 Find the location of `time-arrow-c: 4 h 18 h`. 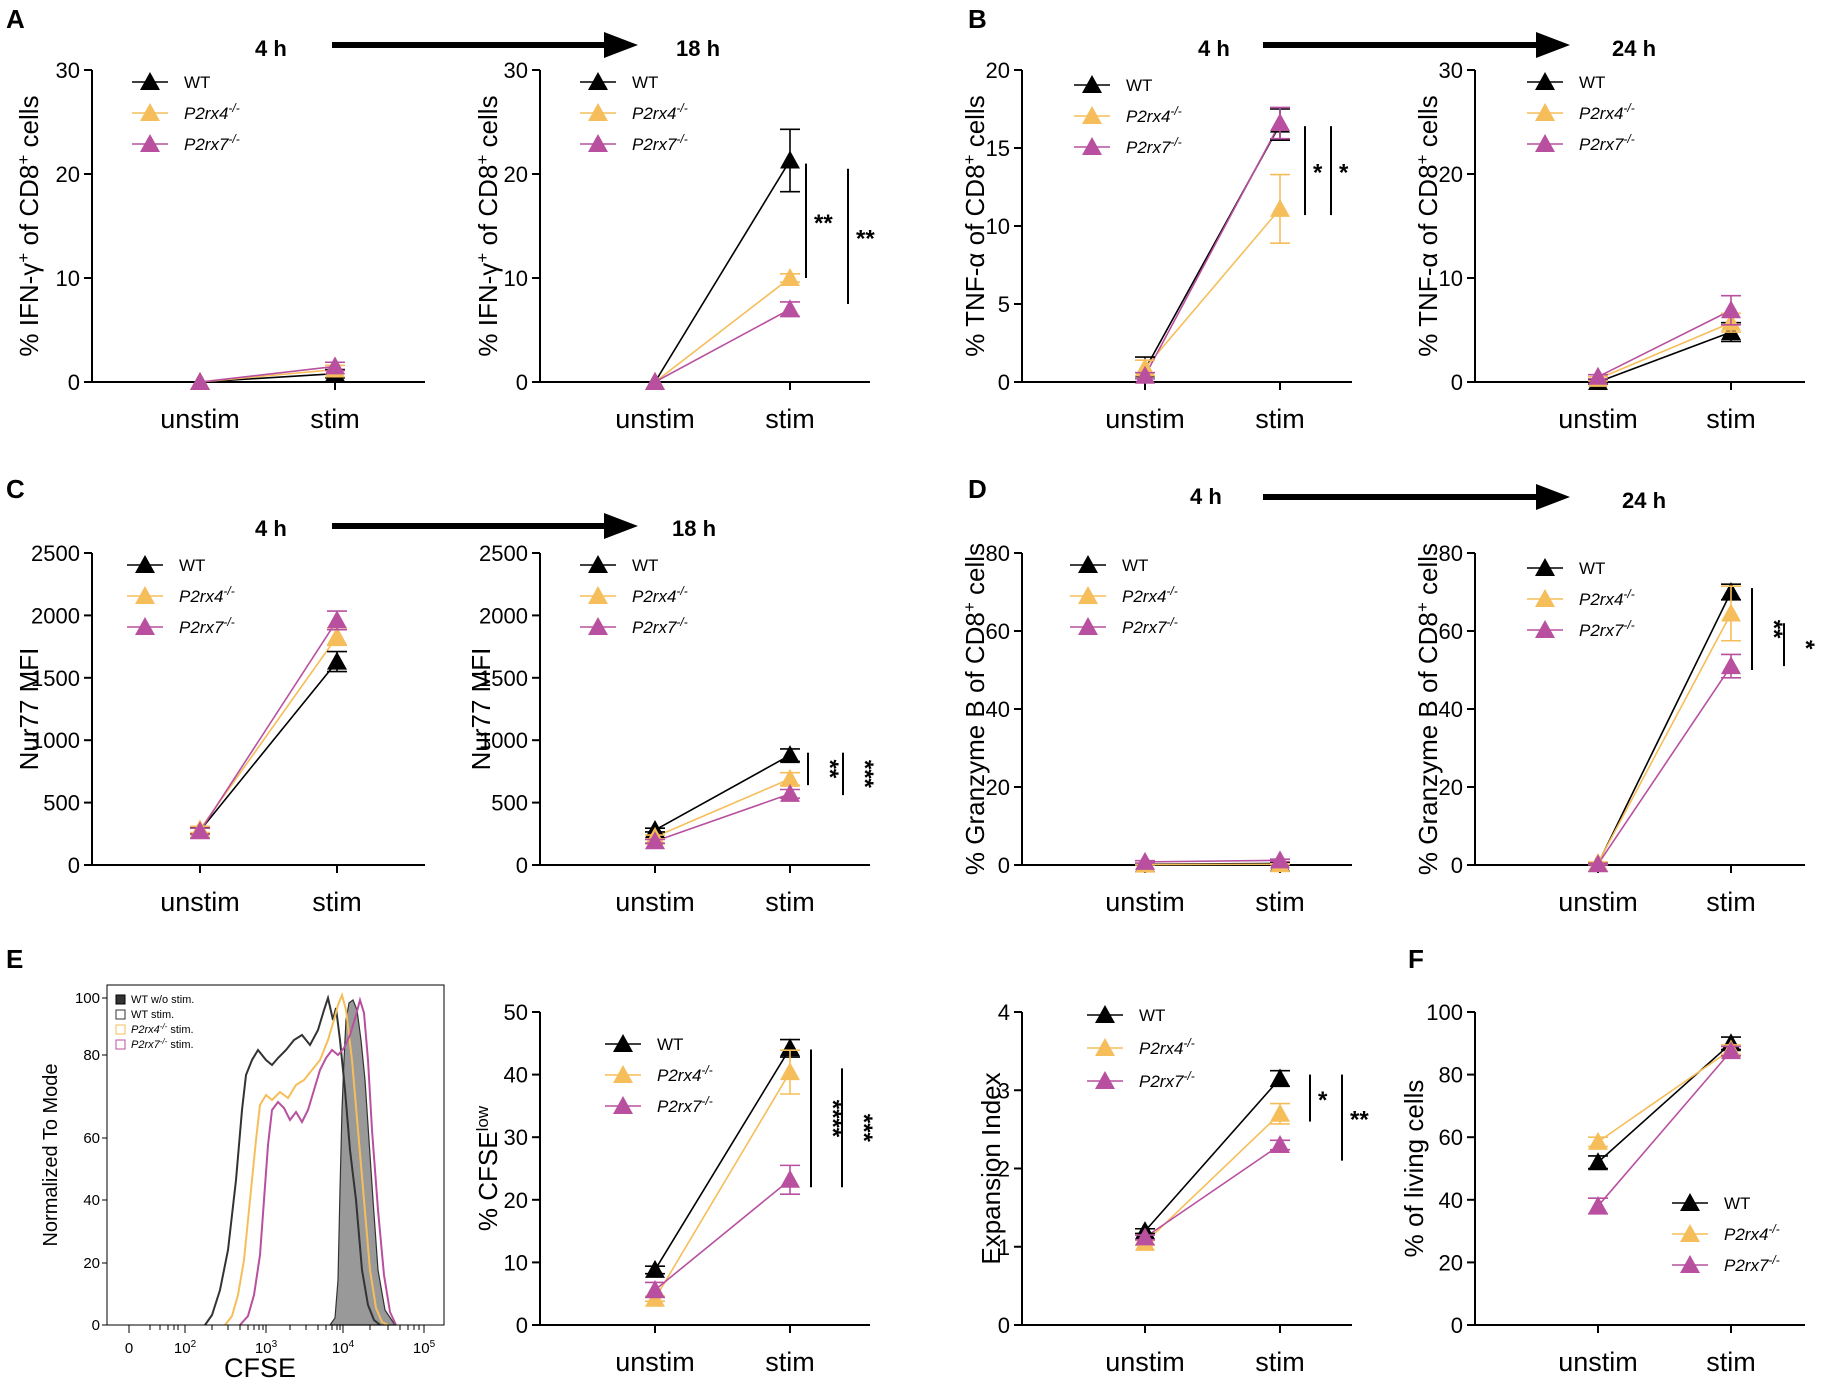

time-arrow-c: 4 h 18 h is located at coordinates (485, 527).